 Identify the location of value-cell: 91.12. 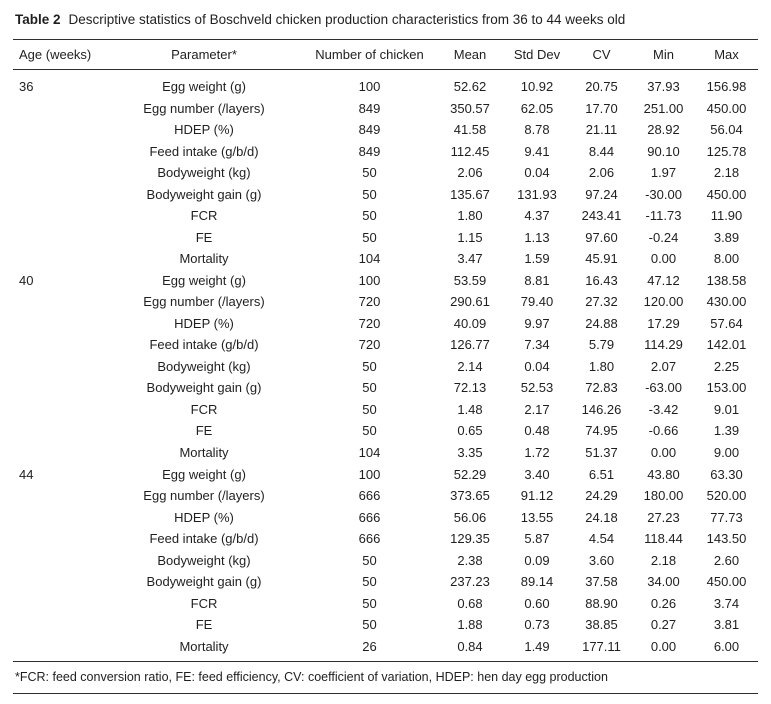
(537, 496).